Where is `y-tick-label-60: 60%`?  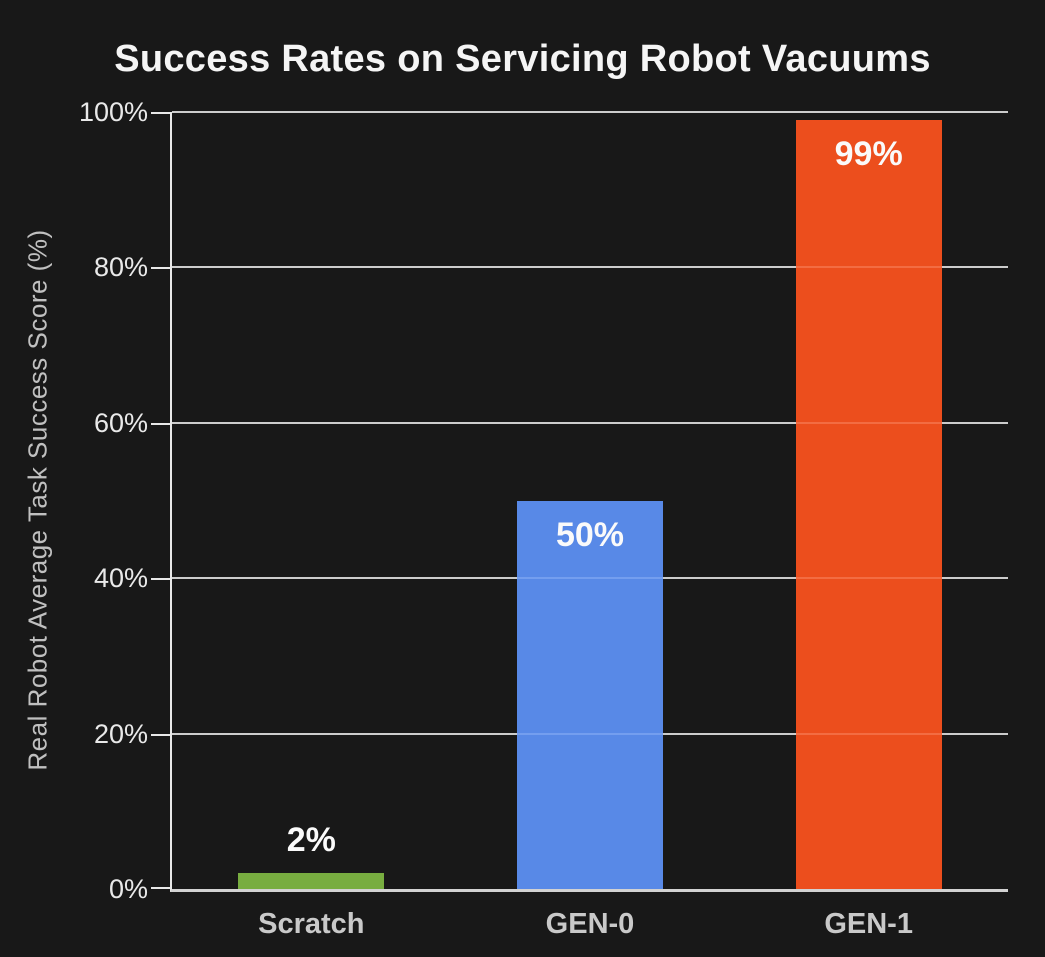 y-tick-label-60: 60% is located at coordinates (120, 422).